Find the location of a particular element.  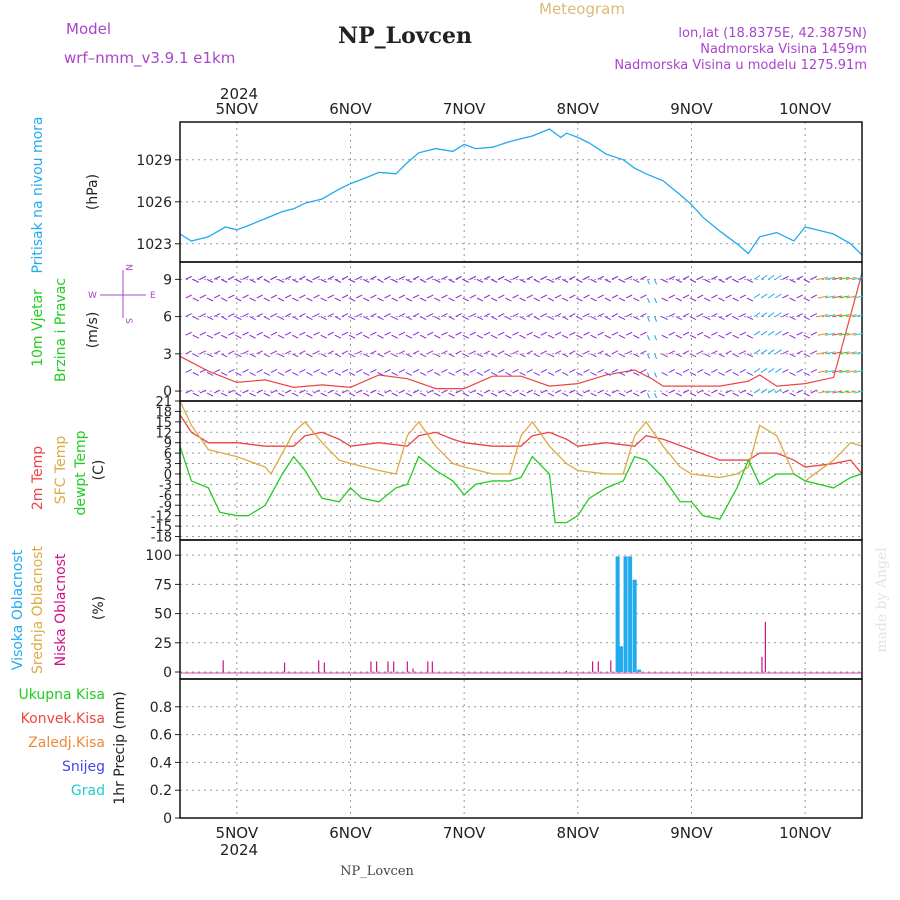

y-tick-label: 1023 is located at coordinates (154, 245).